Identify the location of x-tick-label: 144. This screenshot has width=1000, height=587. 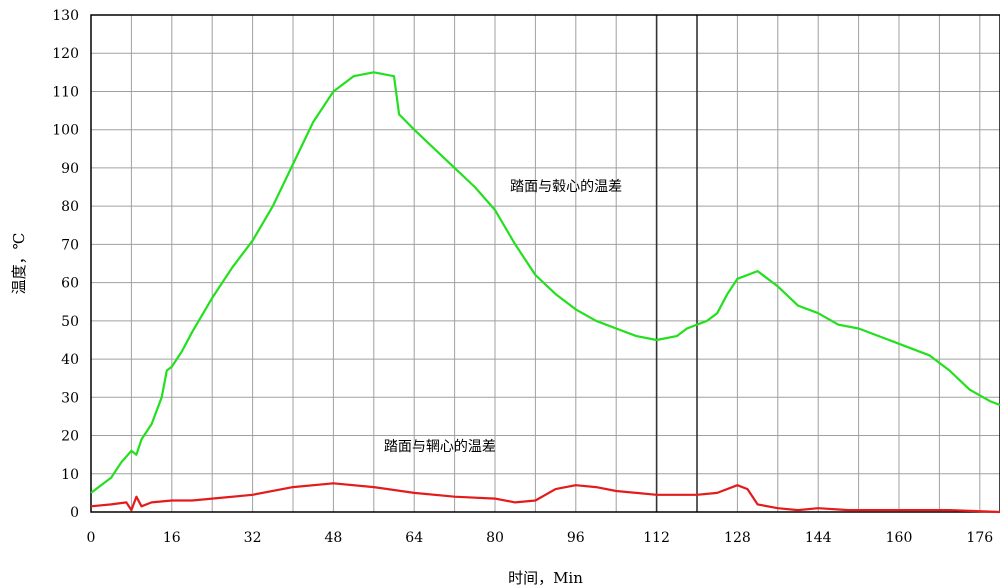
(818, 538).